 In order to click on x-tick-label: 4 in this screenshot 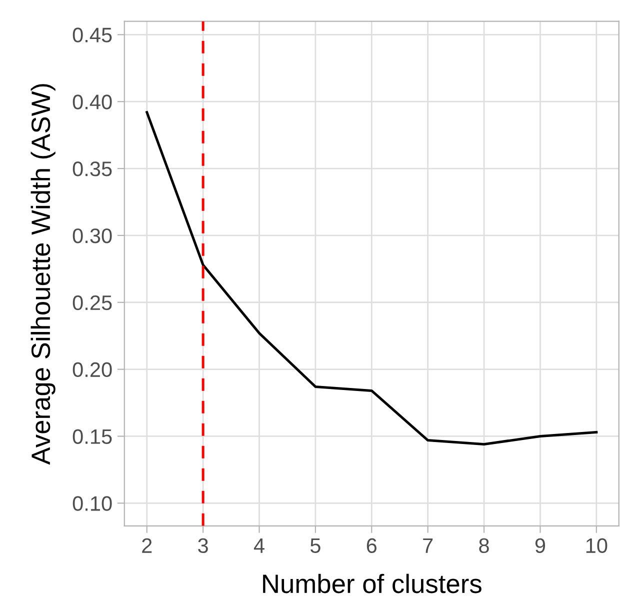, I will do `click(259, 545)`.